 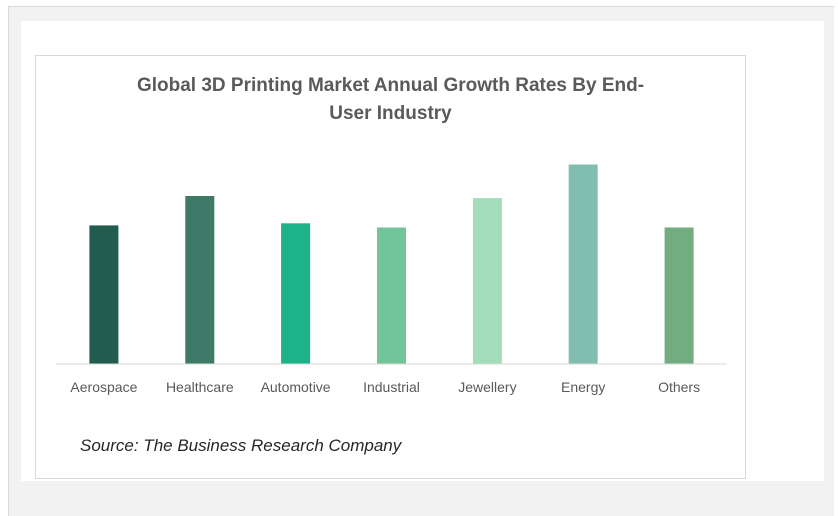 What do you see at coordinates (200, 280) in the screenshot?
I see `bar-healthcare` at bounding box center [200, 280].